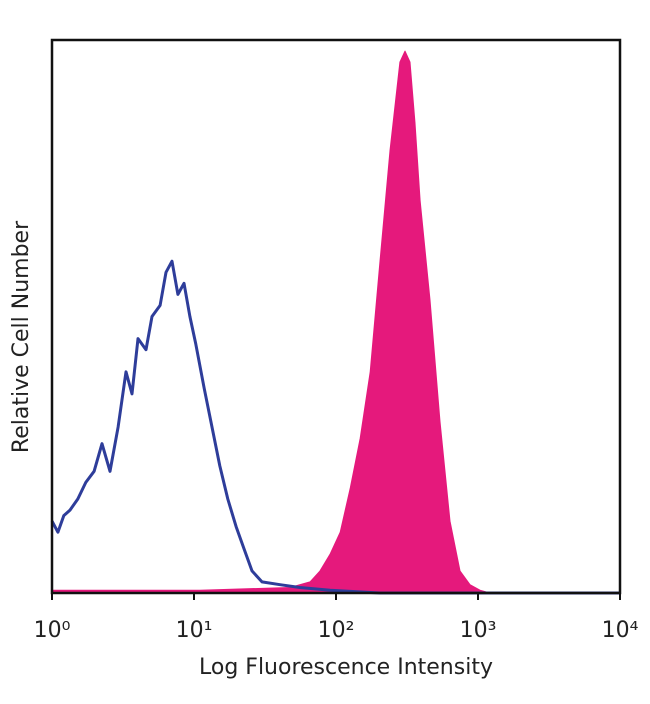  I want to click on x-tick-label: 10⁰, so click(52, 630).